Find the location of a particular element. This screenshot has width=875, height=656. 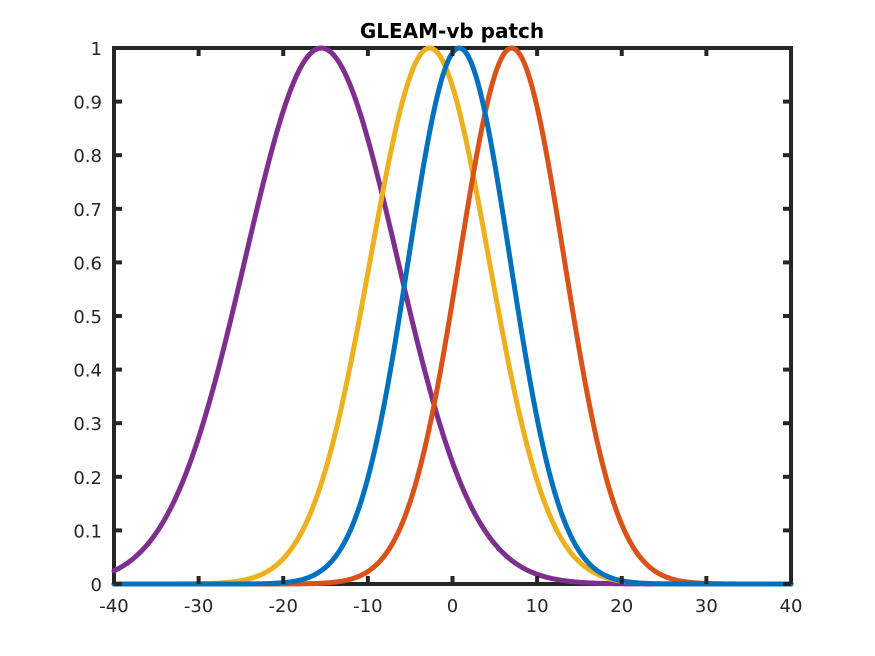

x-tick-label: 30 is located at coordinates (706, 606).